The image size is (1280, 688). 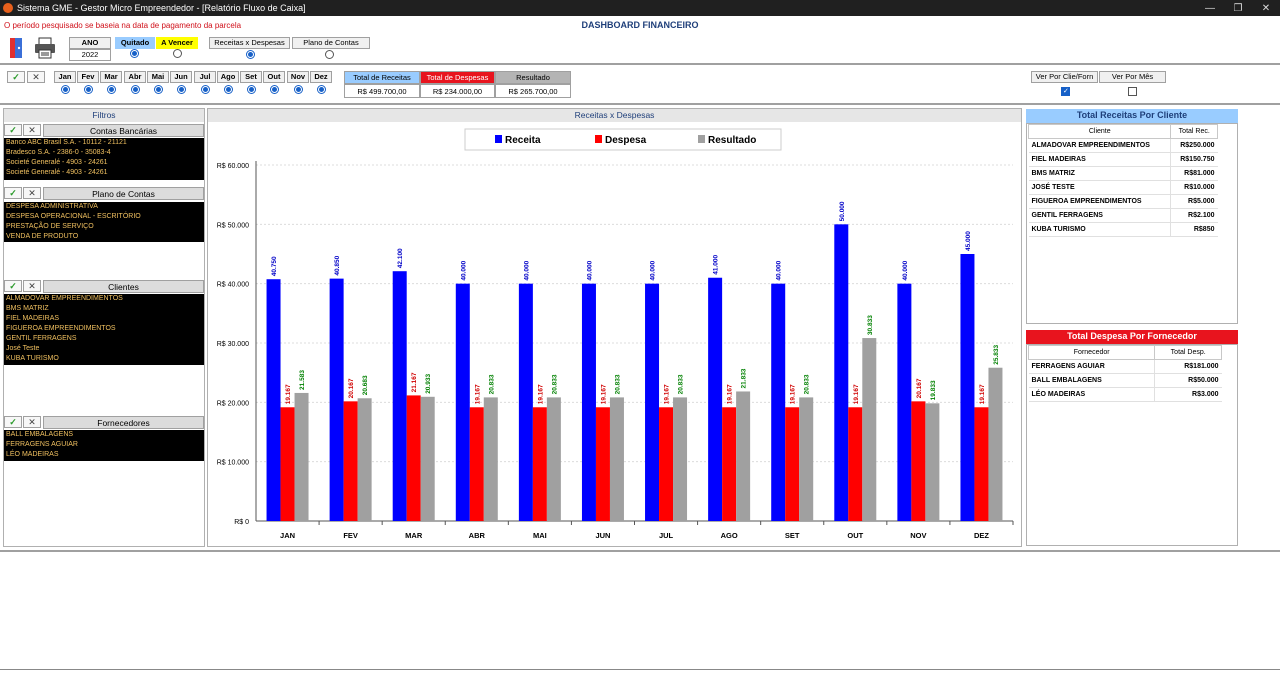 What do you see at coordinates (918, 461) in the screenshot?
I see `bar-despesa-nov` at bounding box center [918, 461].